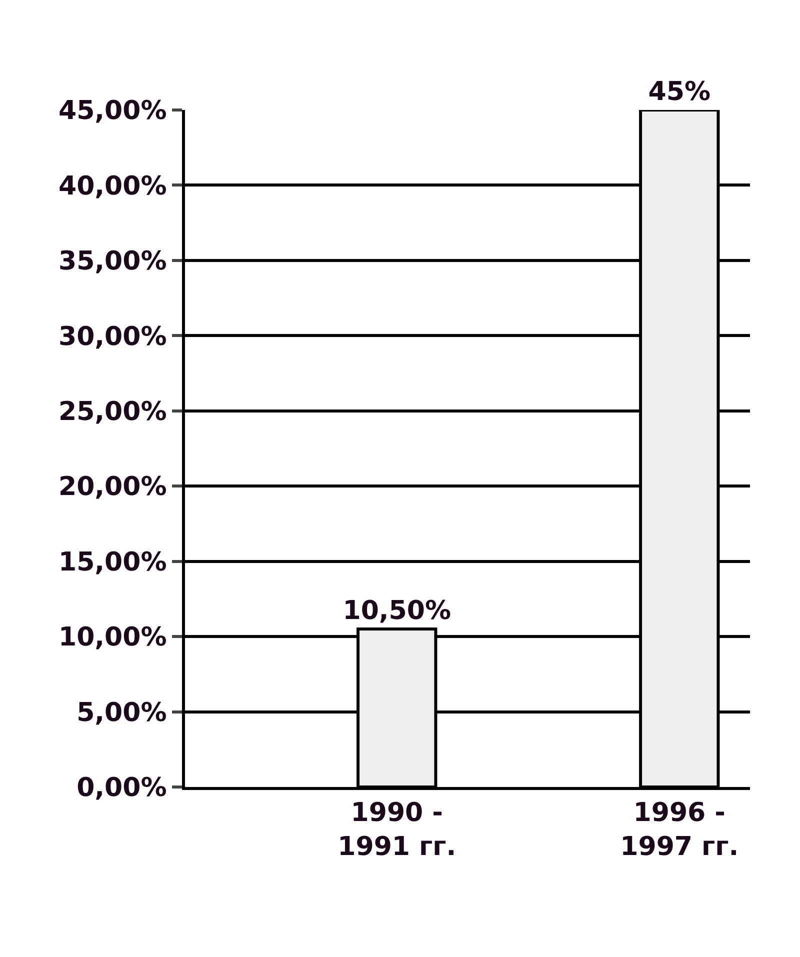 The image size is (800, 957). Describe the element at coordinates (112, 111) in the screenshot. I see `y-tick-label: 45,00%` at that location.